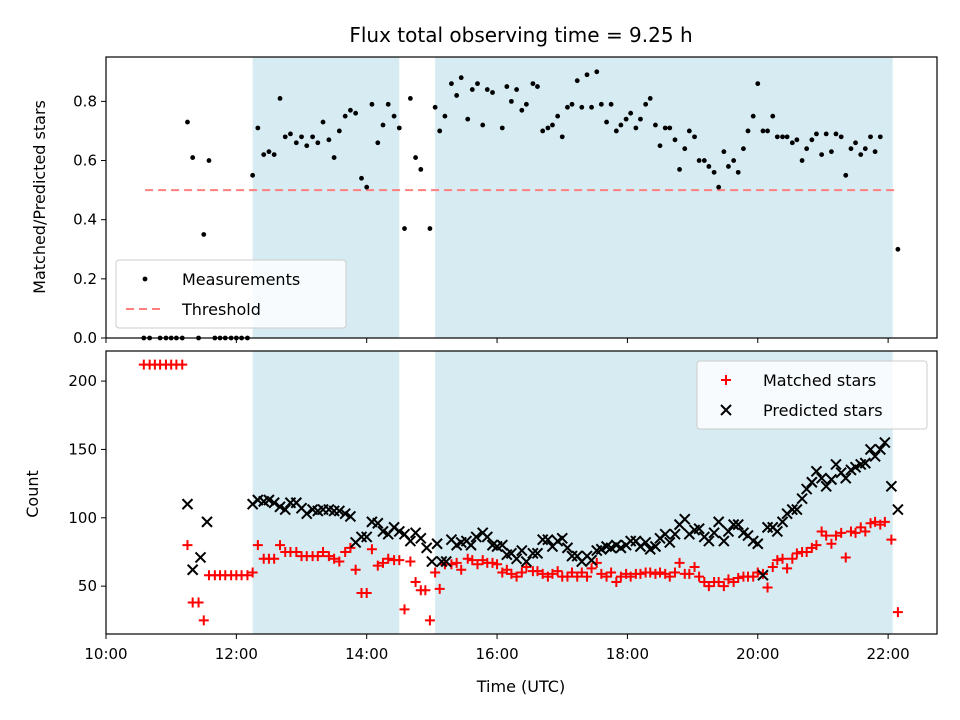  I want to click on legend-label: Matched stars, so click(819, 380).